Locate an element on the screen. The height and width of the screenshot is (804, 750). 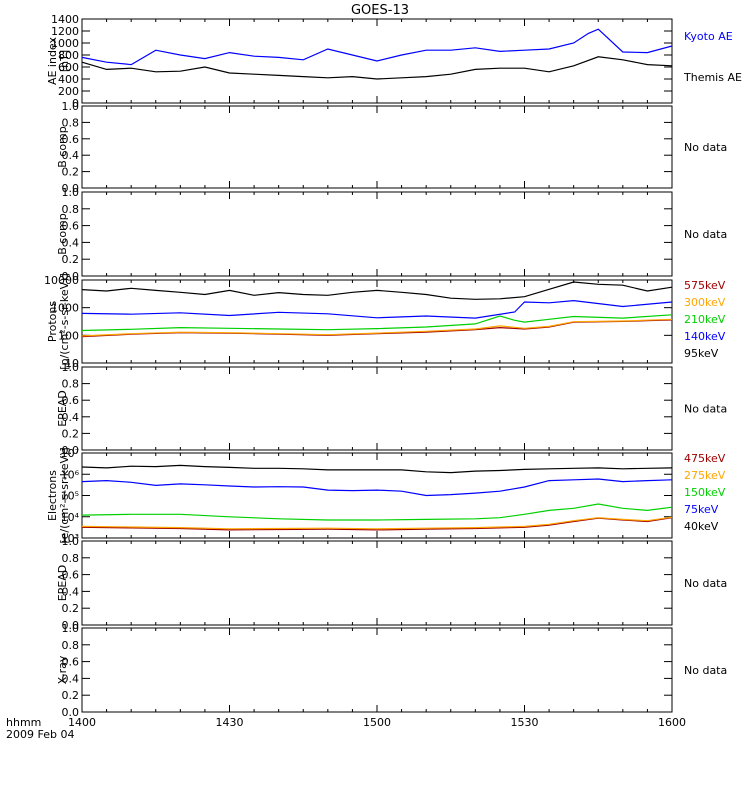
series-line-40kev is located at coordinates (377, 469).